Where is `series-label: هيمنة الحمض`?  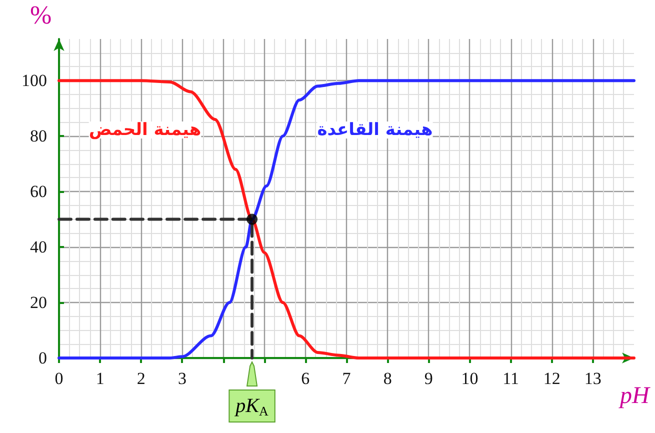
series-label: هيمنة الحمض is located at coordinates (145, 130).